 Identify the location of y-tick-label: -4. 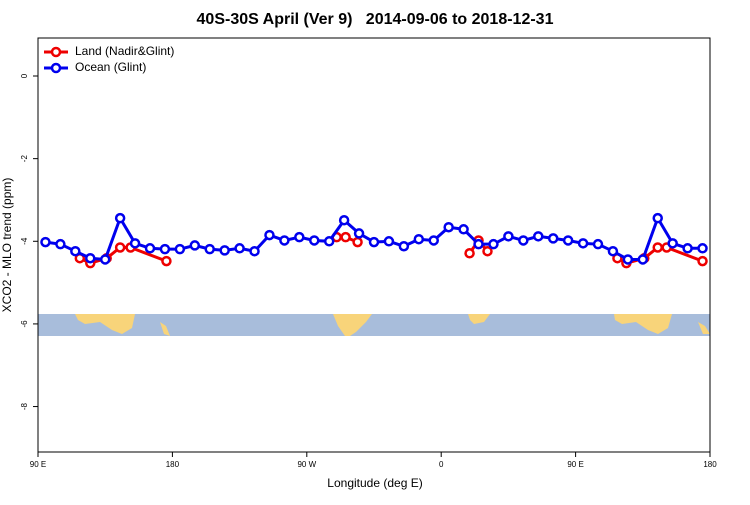
(24, 241).